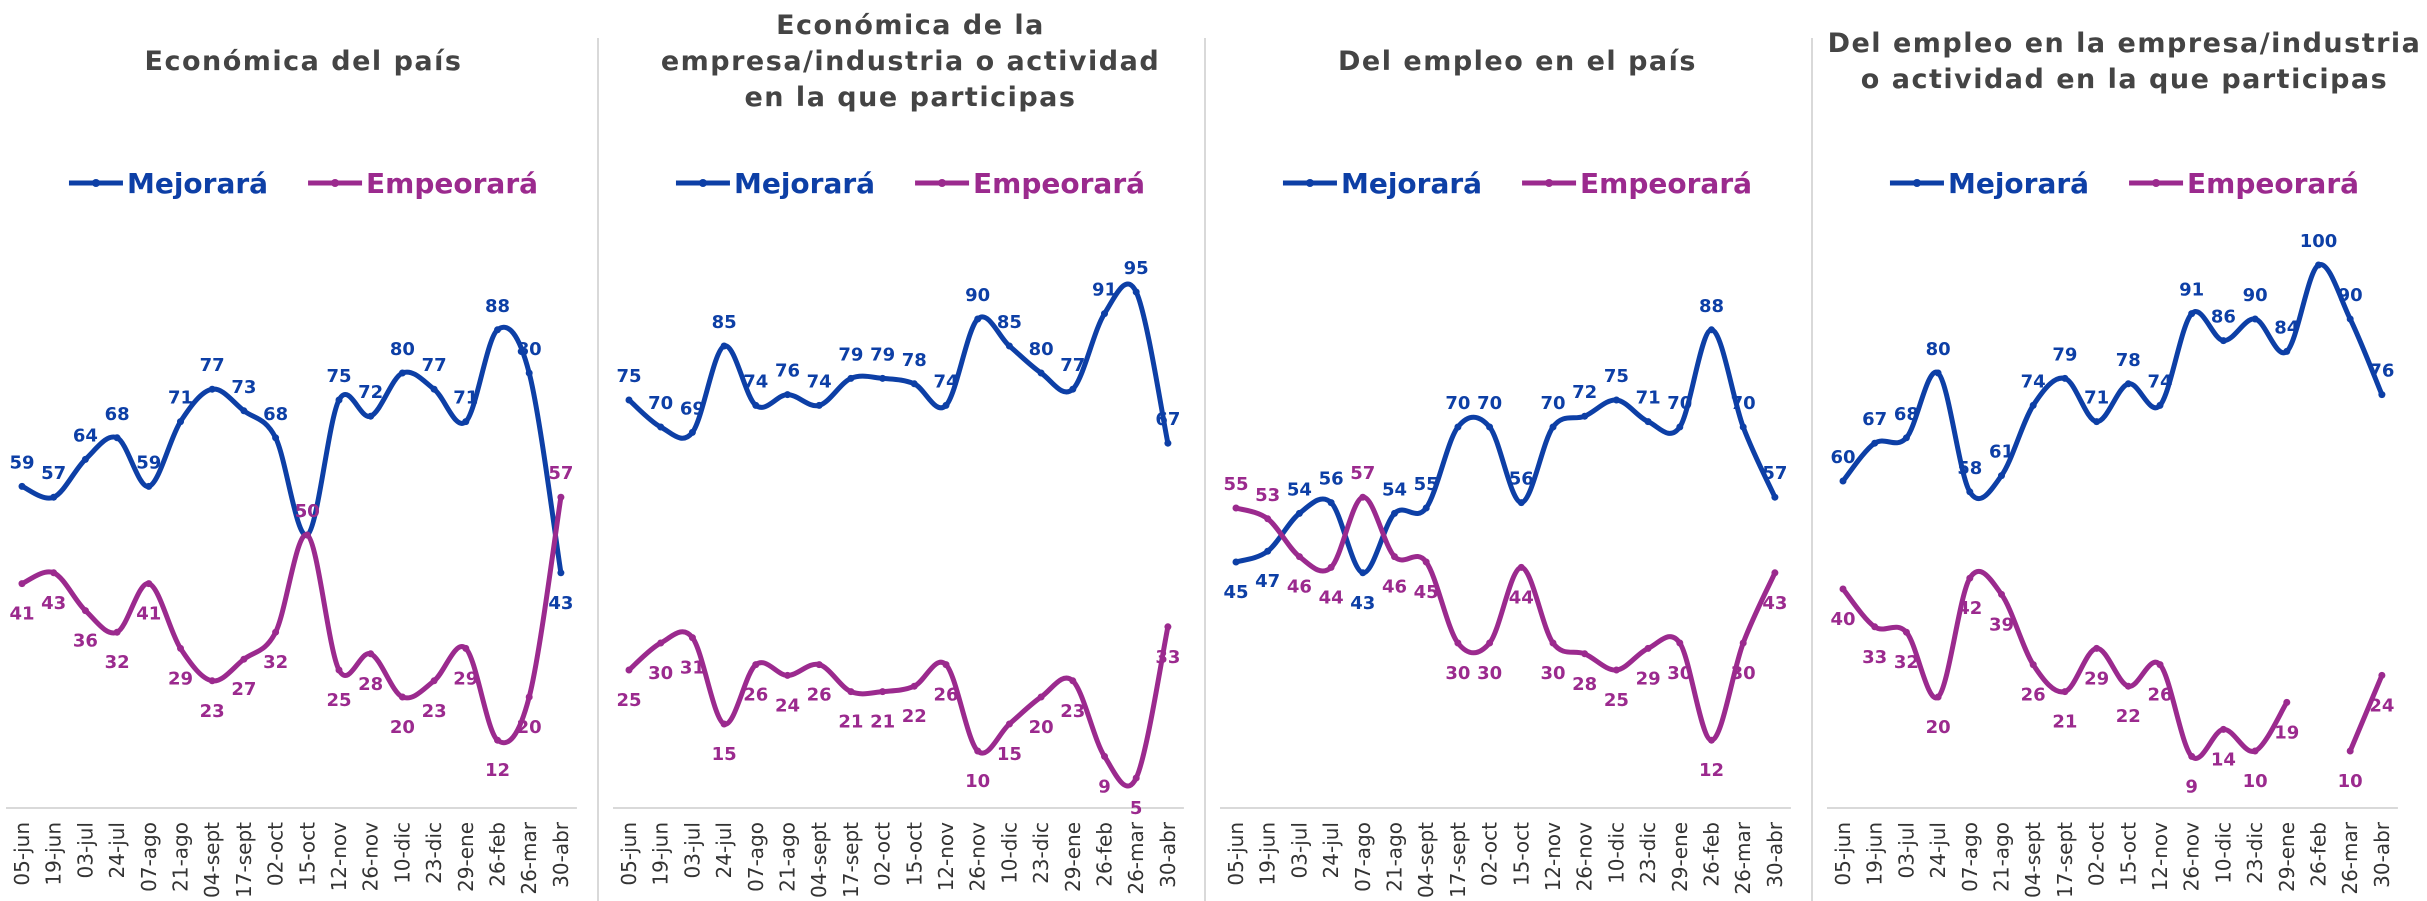  What do you see at coordinates (1331, 479) in the screenshot?
I see `data-label: 56` at bounding box center [1331, 479].